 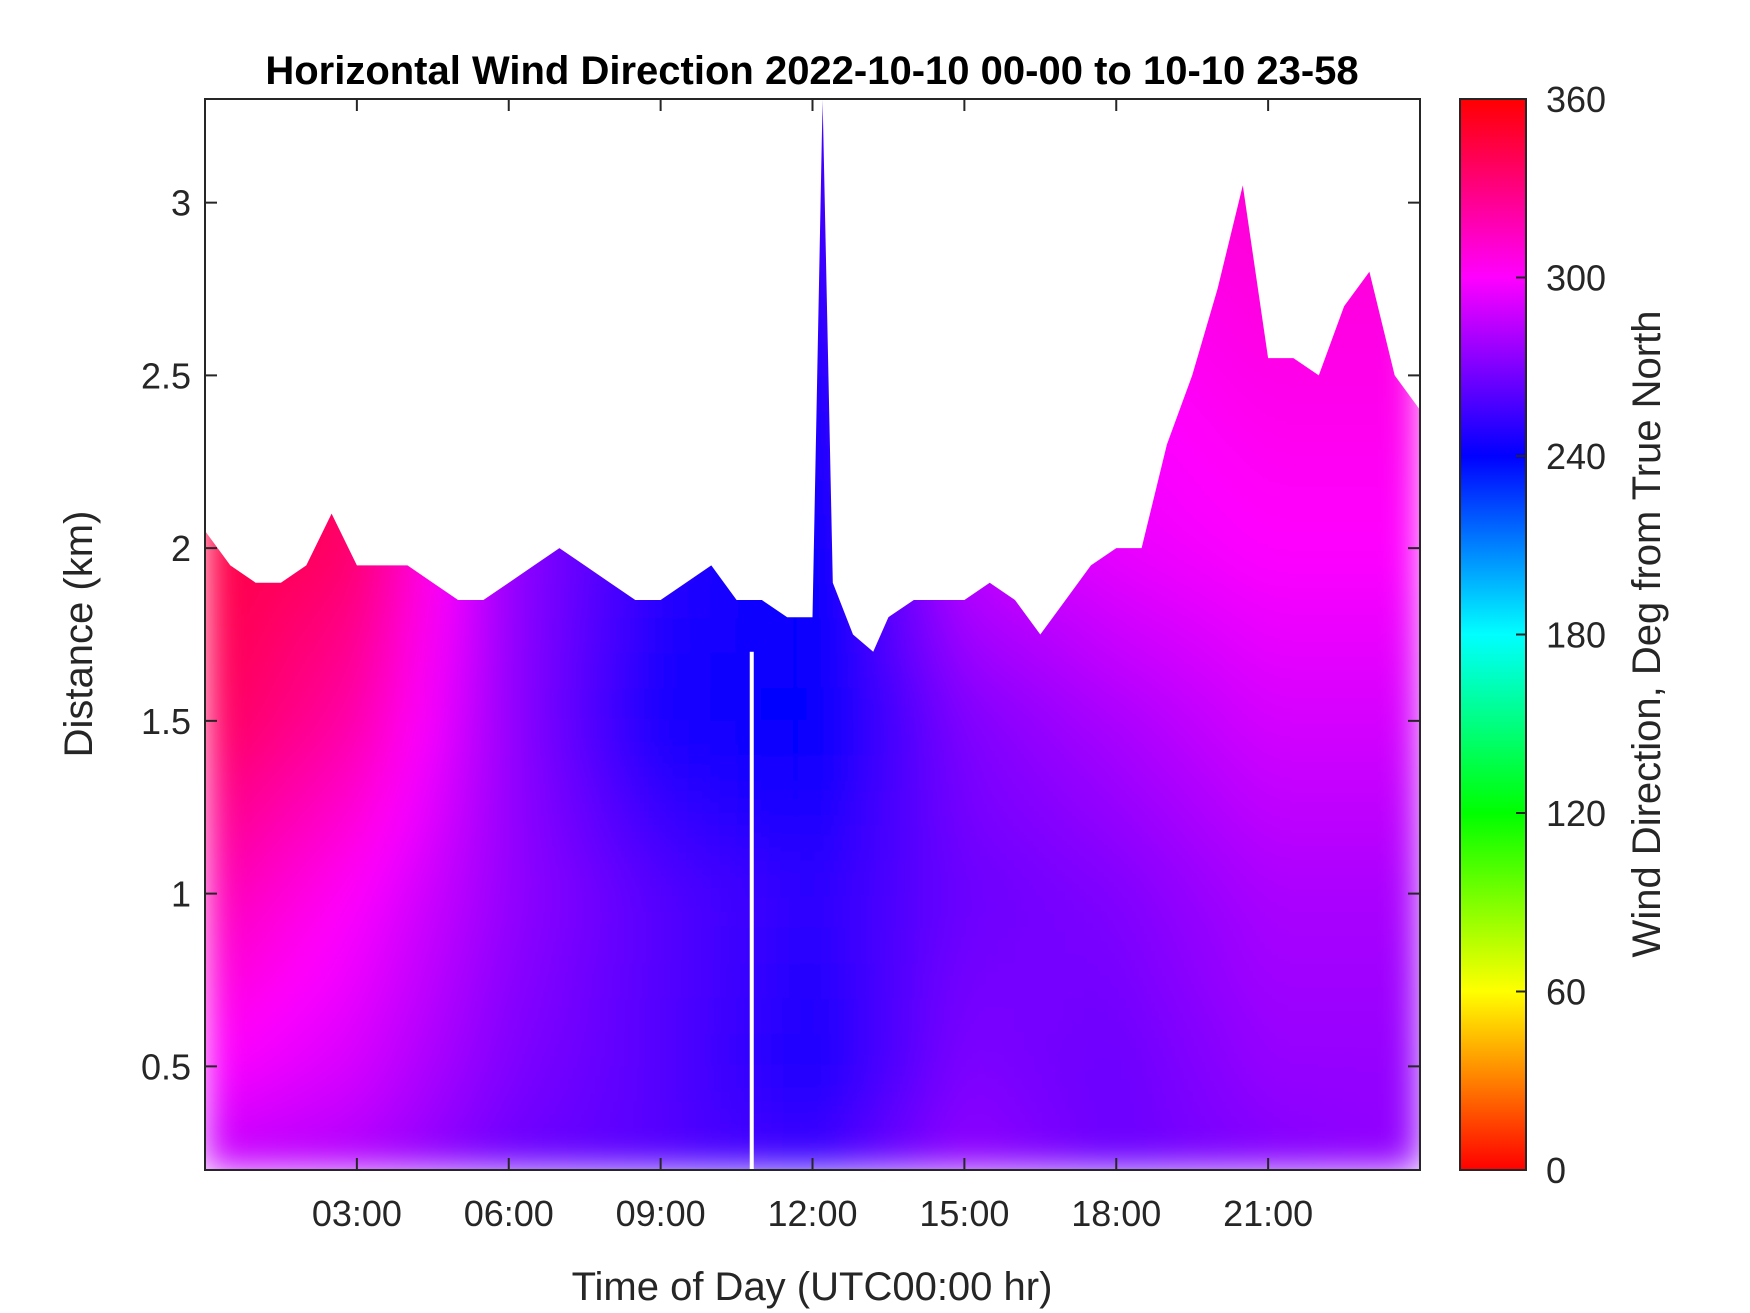 What do you see at coordinates (166, 375) in the screenshot?
I see `y-tick-label: 2.5` at bounding box center [166, 375].